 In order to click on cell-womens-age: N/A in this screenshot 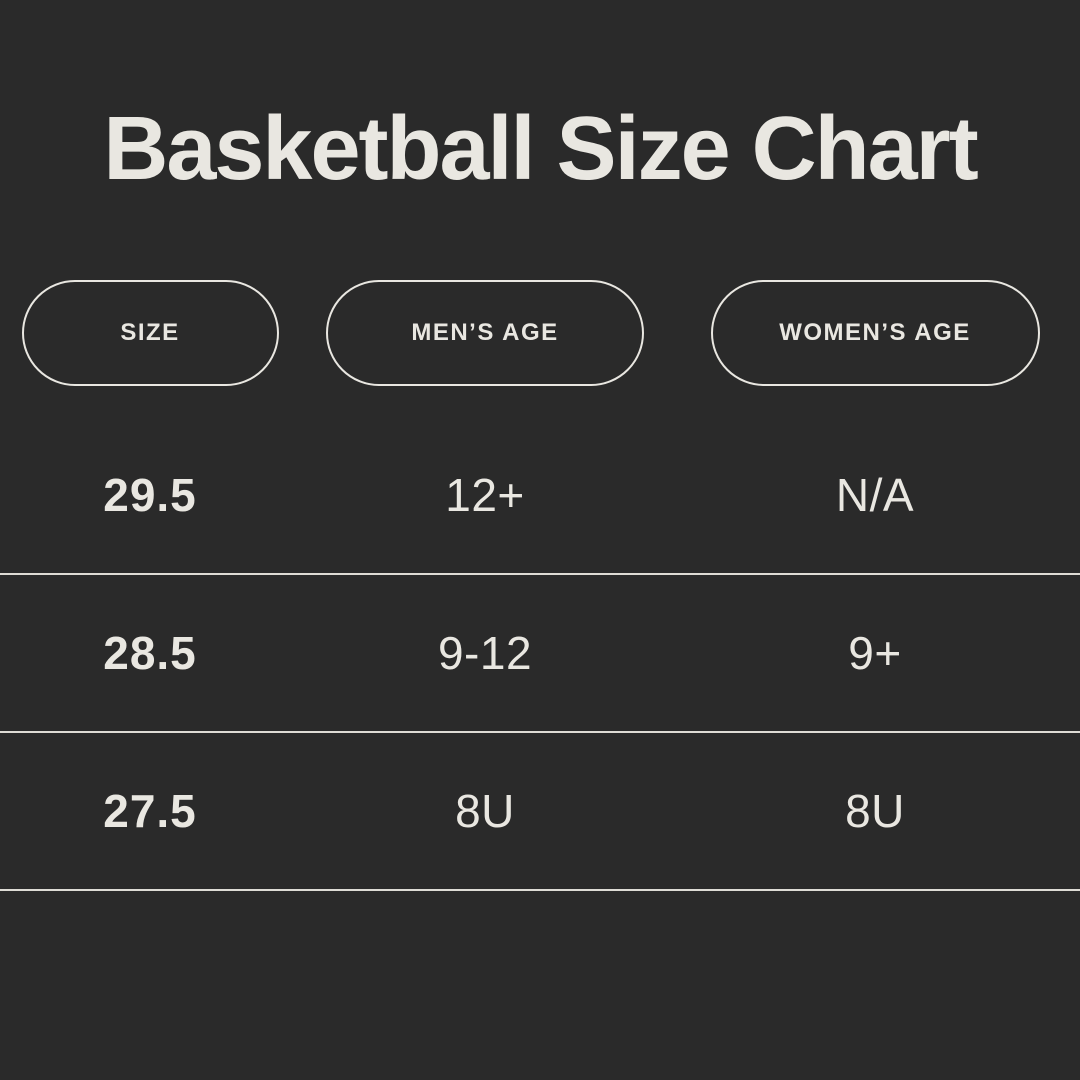, I will do `click(875, 495)`.